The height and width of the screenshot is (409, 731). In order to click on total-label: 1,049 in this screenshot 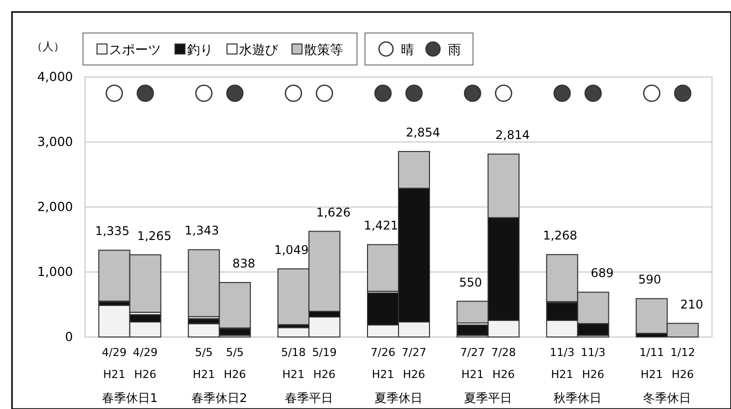, I will do `click(291, 249)`.